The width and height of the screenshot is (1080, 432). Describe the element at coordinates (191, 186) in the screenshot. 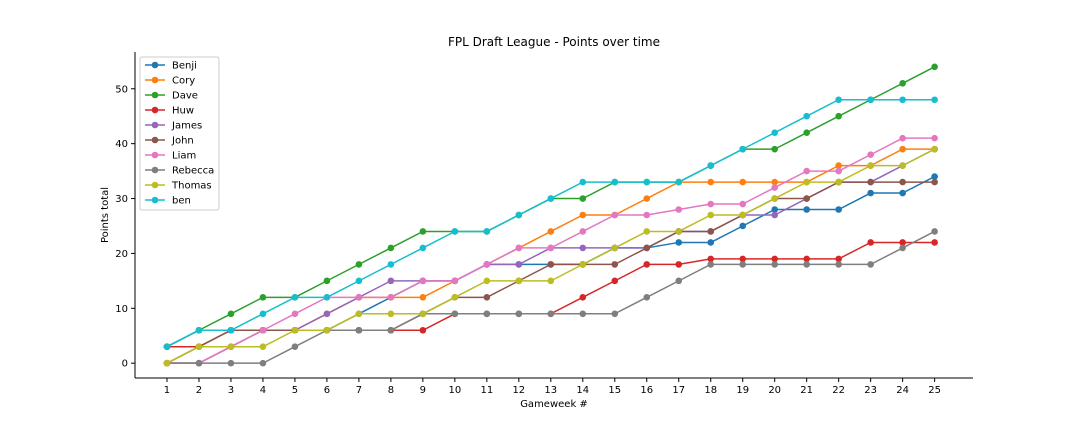

I see `legend-label: Thomas` at that location.